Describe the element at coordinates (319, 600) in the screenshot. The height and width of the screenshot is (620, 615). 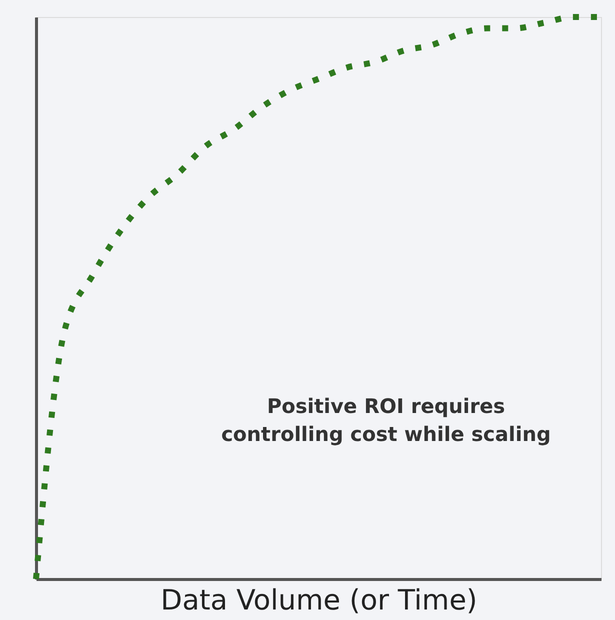
I see `x-axis-title: Data Volume (or Time)` at that location.